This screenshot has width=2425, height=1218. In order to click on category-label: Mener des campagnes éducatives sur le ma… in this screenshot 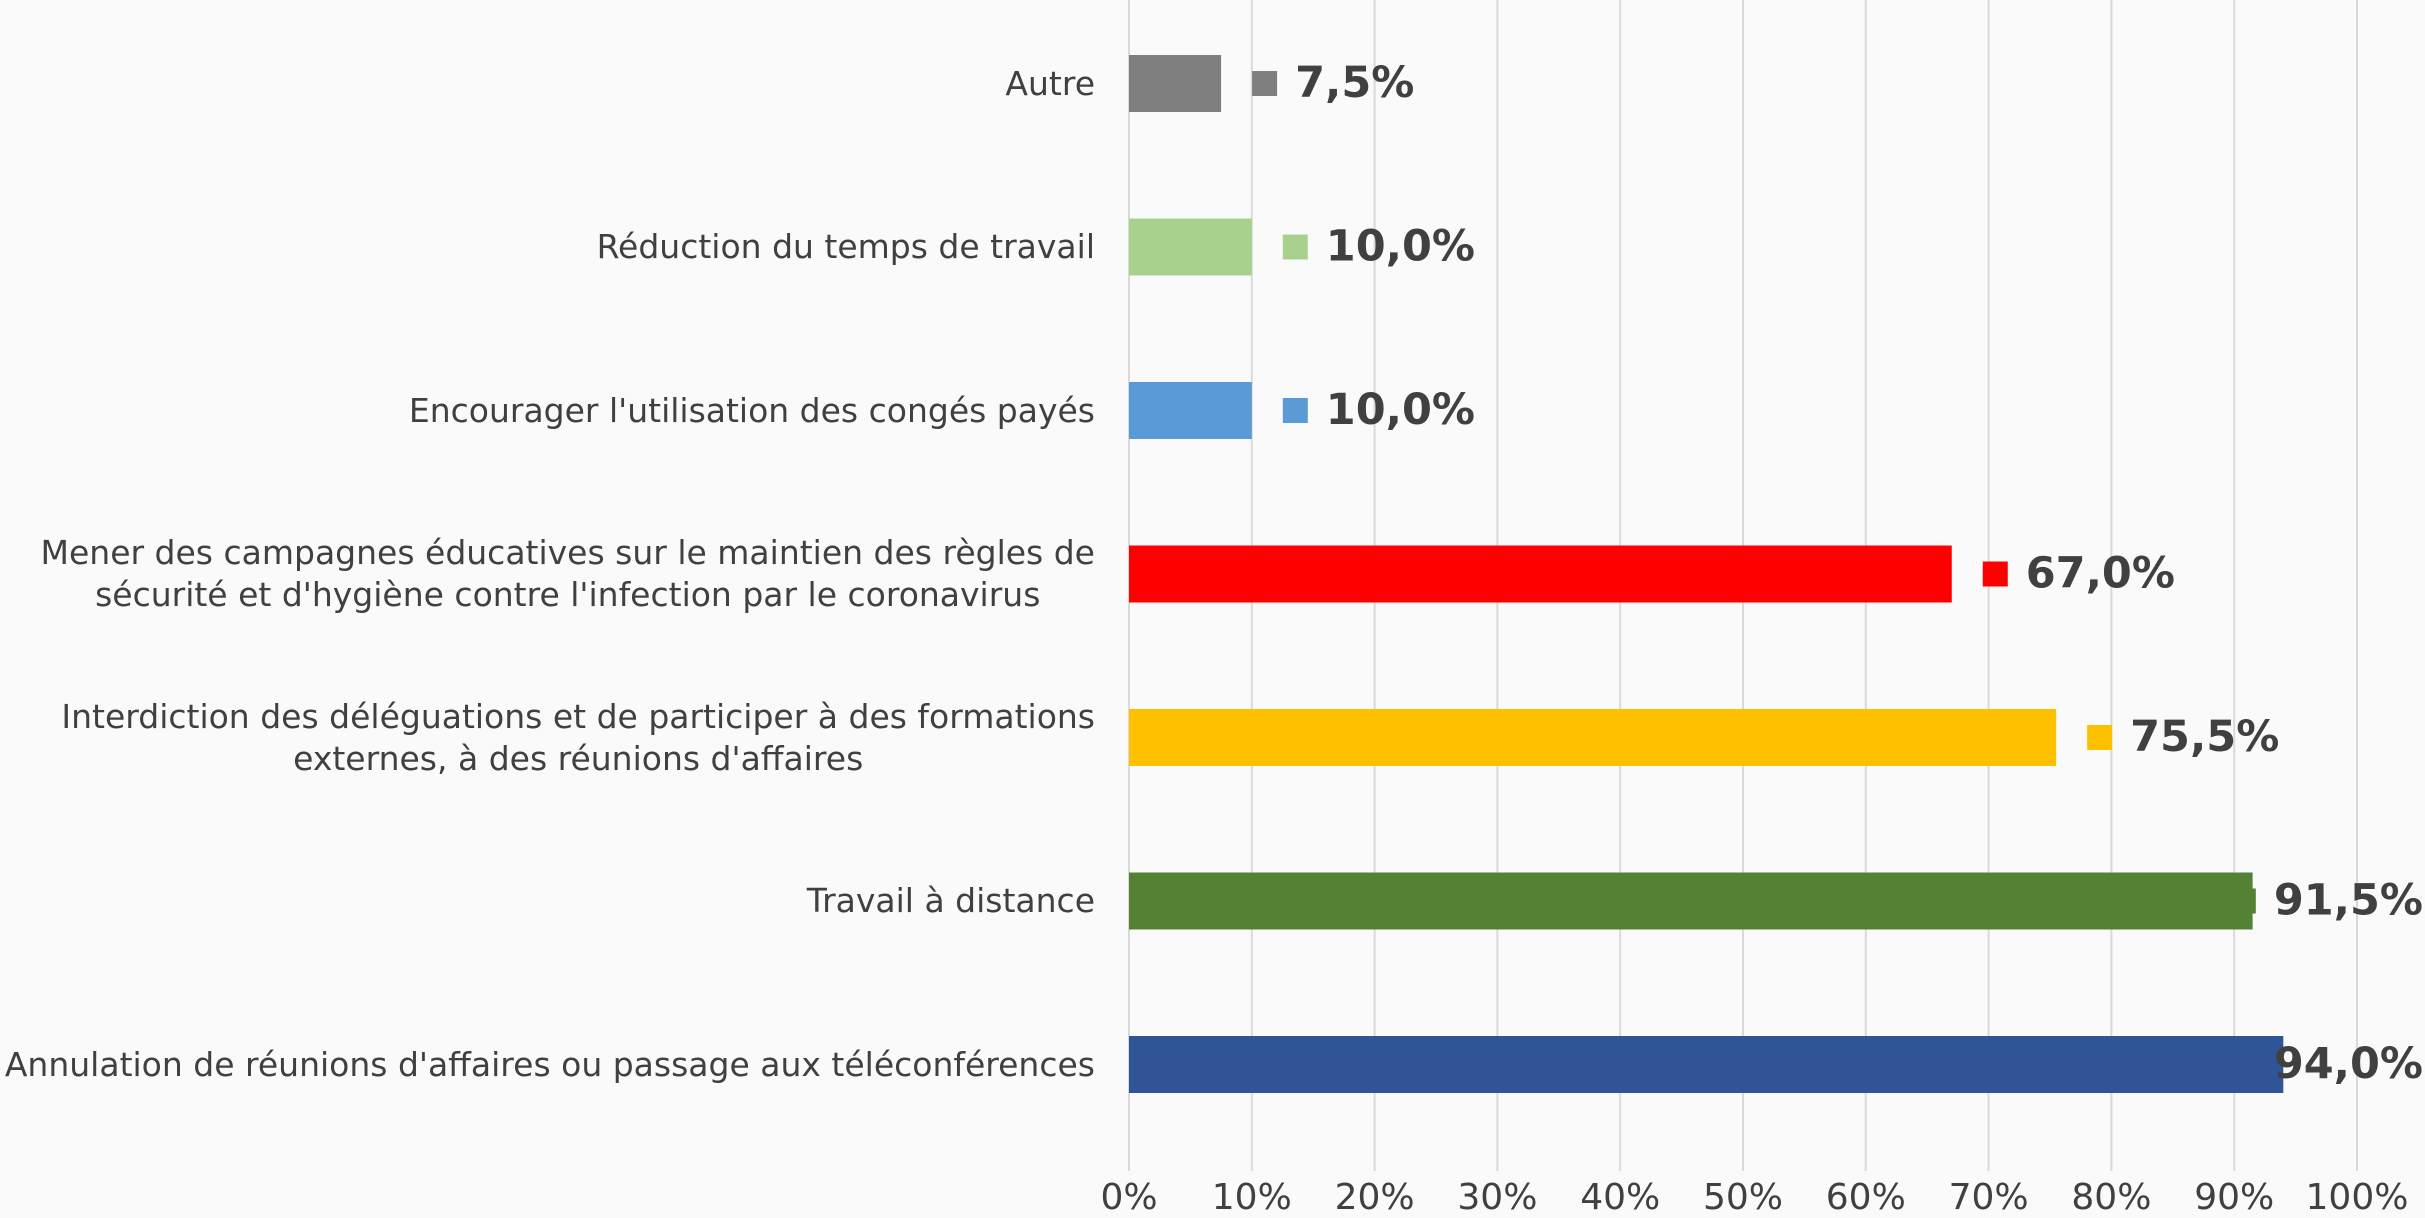, I will do `click(568, 573)`.